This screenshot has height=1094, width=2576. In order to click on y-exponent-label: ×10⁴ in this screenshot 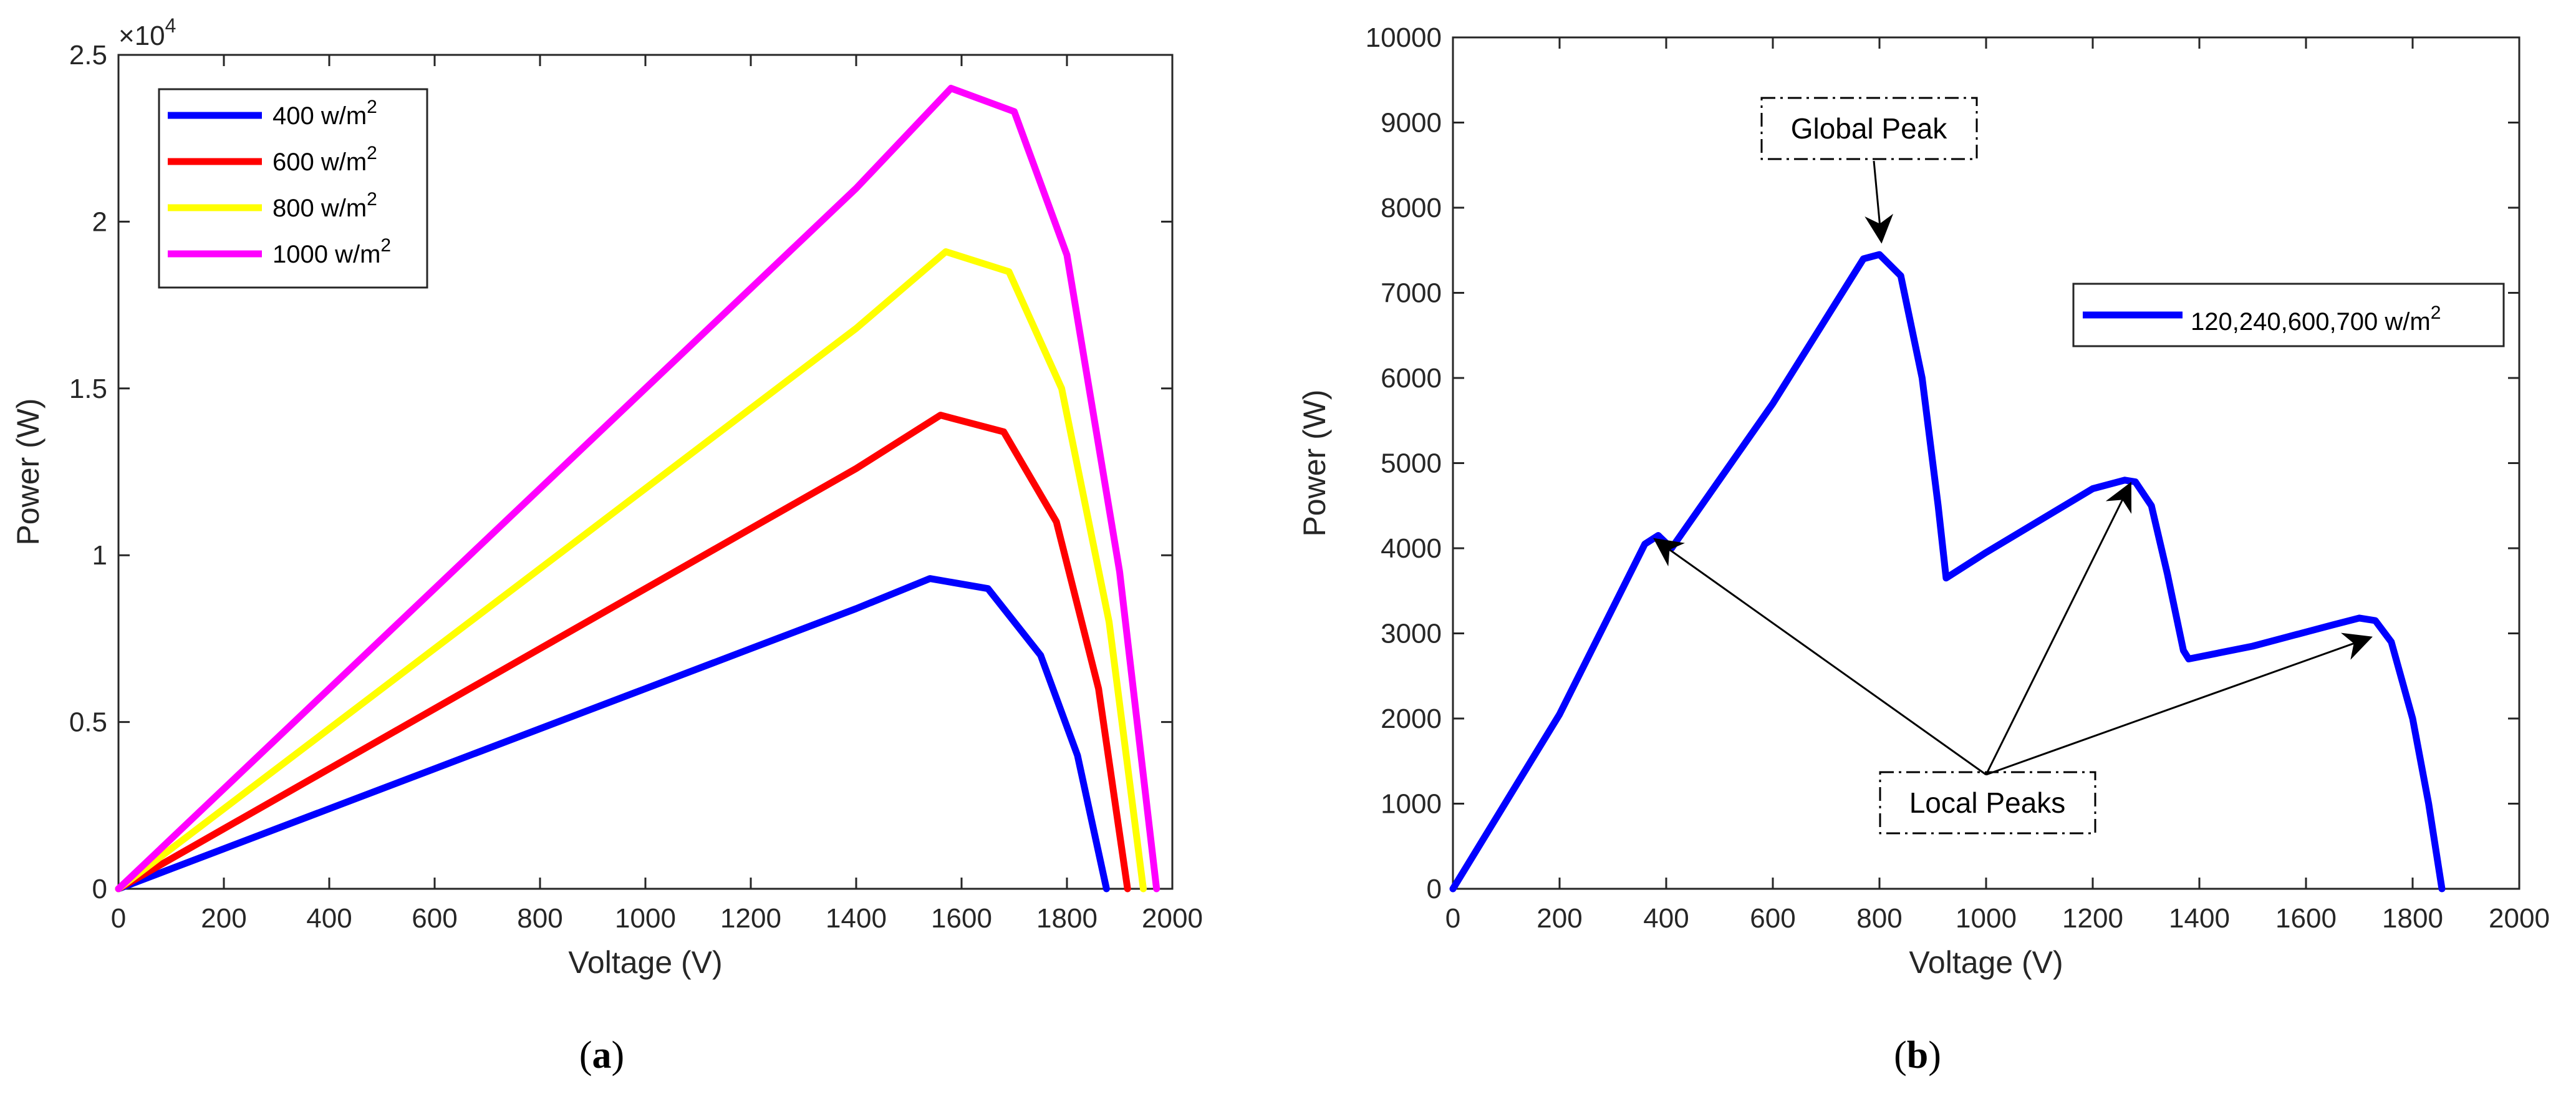, I will do `click(147, 32)`.